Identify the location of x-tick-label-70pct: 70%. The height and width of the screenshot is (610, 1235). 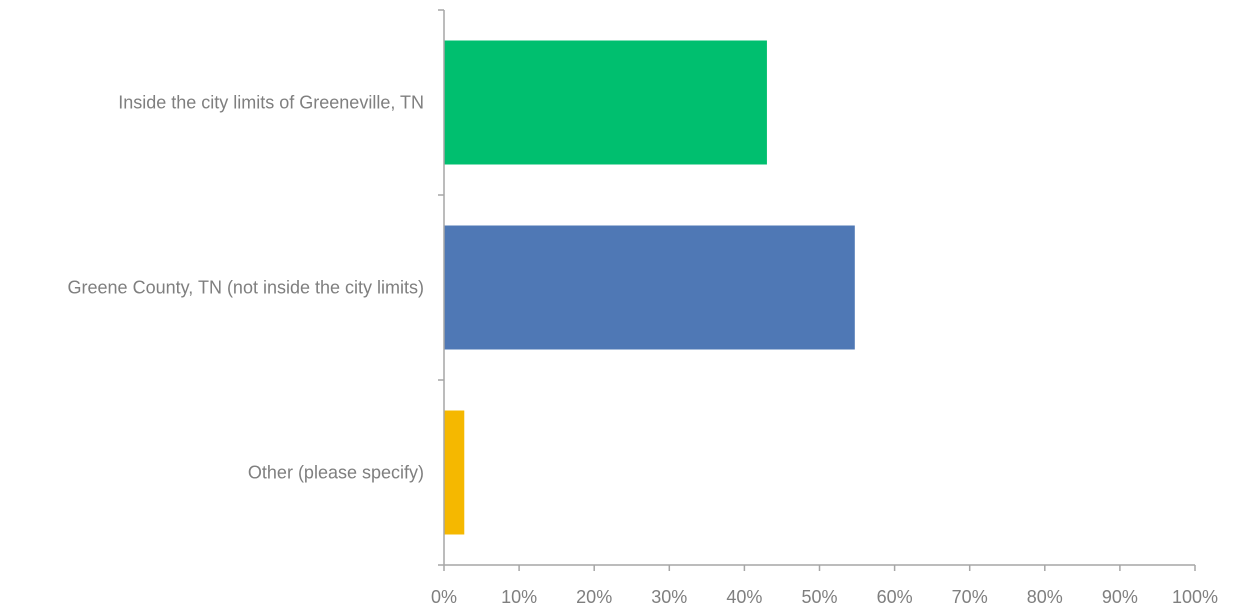
(970, 597).